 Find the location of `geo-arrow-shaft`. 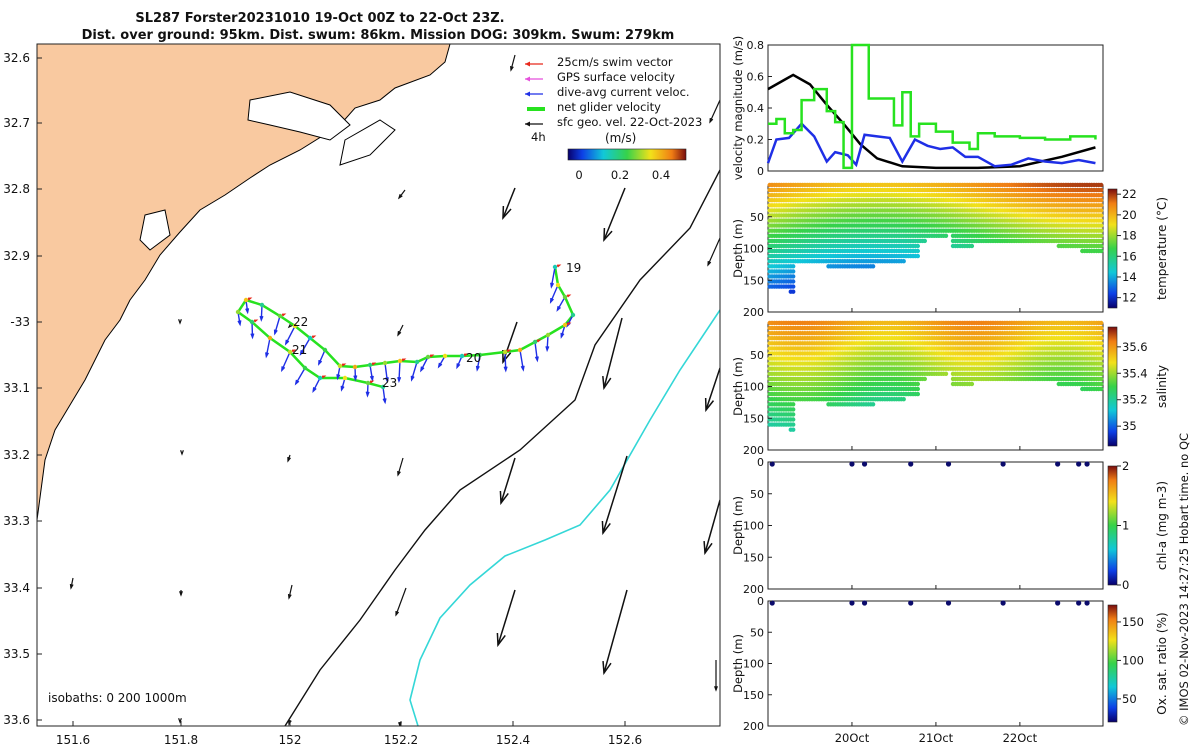

geo-arrow-shaft is located at coordinates (613, 353).